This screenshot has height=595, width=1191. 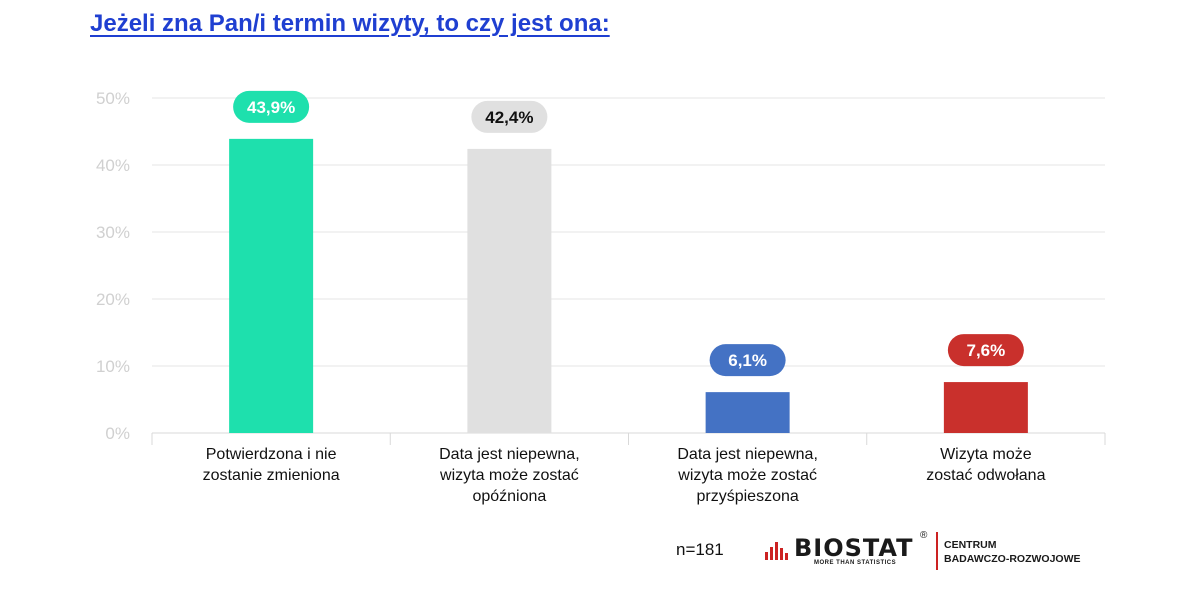 I want to click on data-label: 7,6%, so click(x=986, y=350).